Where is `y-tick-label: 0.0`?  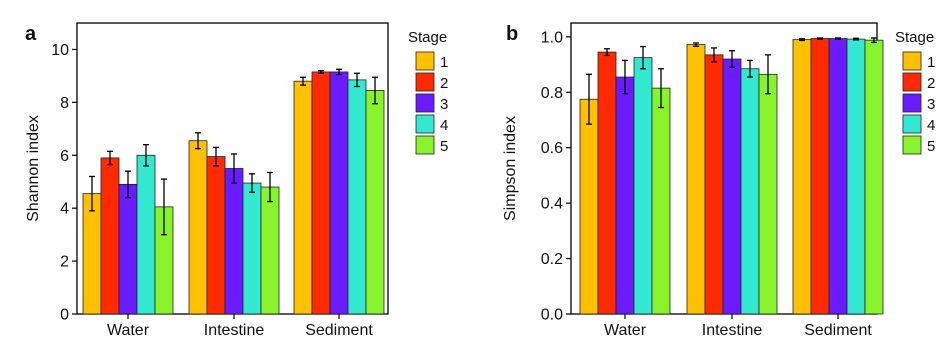
y-tick-label: 0.0 is located at coordinates (552, 315).